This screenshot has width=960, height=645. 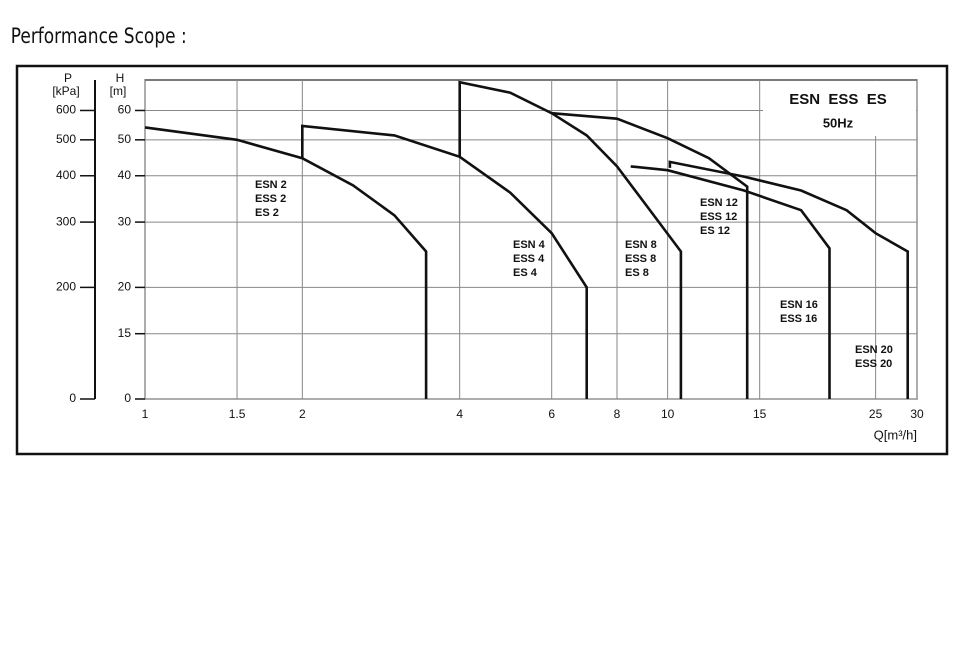 I want to click on x-tick-label: 6, so click(x=551, y=414).